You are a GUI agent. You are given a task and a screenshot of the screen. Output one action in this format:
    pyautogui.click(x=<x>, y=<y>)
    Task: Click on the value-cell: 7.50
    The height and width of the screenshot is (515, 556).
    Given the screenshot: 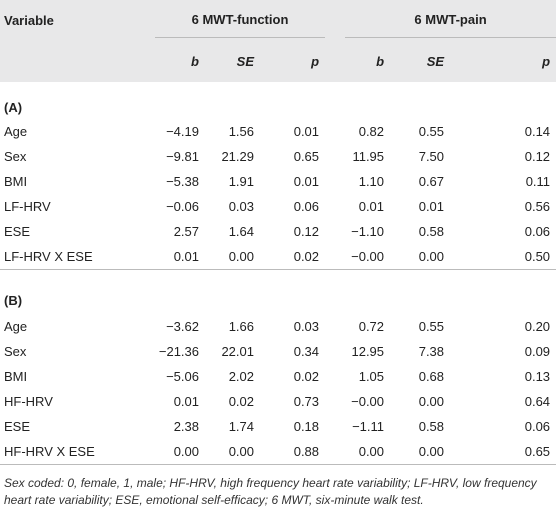 What is the action you would take?
    pyautogui.click(x=431, y=156)
    